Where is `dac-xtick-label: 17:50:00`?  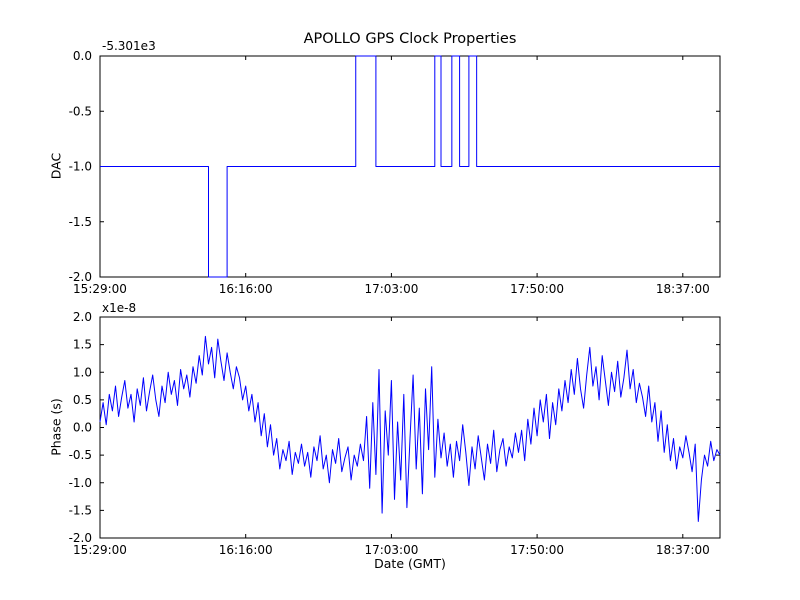
dac-xtick-label: 17:50:00 is located at coordinates (537, 289).